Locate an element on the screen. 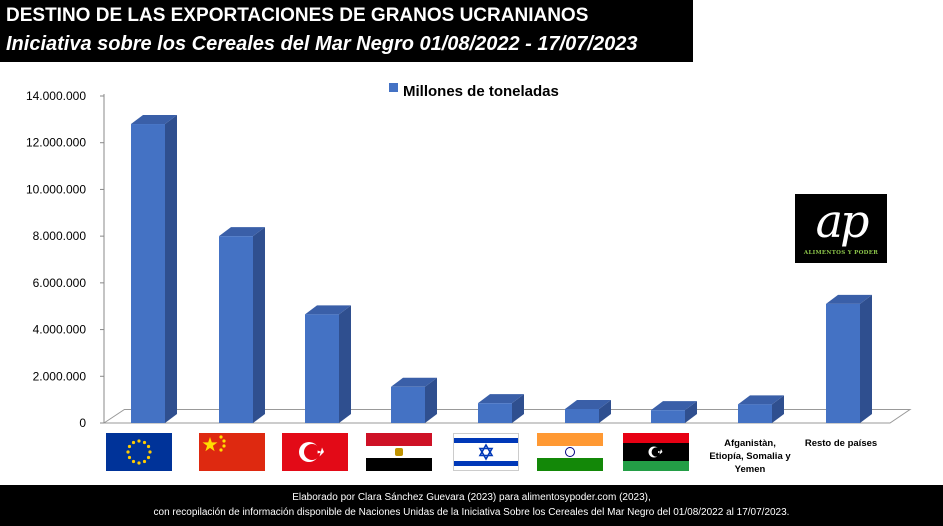 The height and width of the screenshot is (526, 943). y-tick-label: 2.000.000 is located at coordinates (60, 376).